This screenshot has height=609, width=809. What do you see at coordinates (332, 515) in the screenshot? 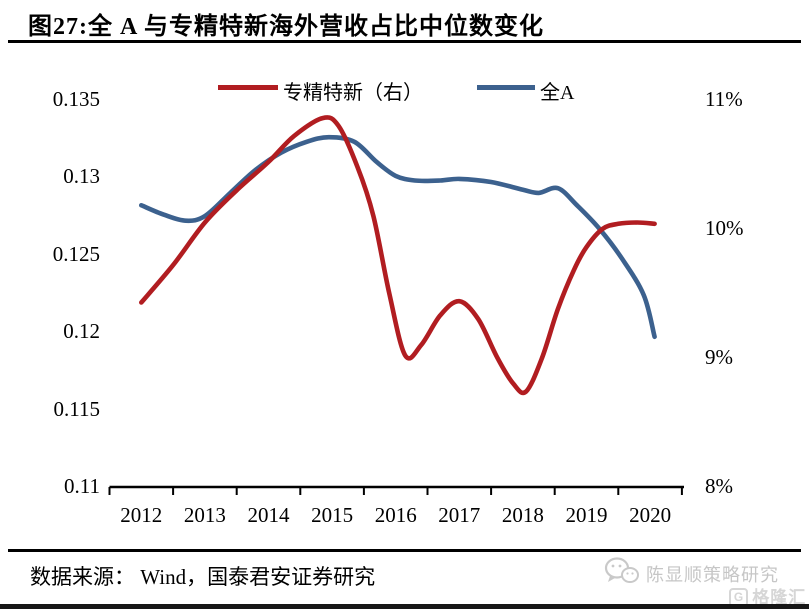
I see `x-axis-tick-label: 2015` at bounding box center [332, 515].